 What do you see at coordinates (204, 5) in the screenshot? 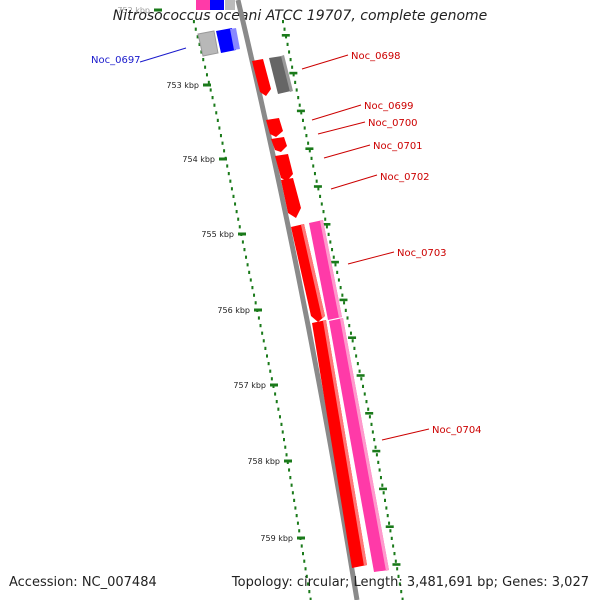
I see `rna-feature-top` at bounding box center [204, 5].